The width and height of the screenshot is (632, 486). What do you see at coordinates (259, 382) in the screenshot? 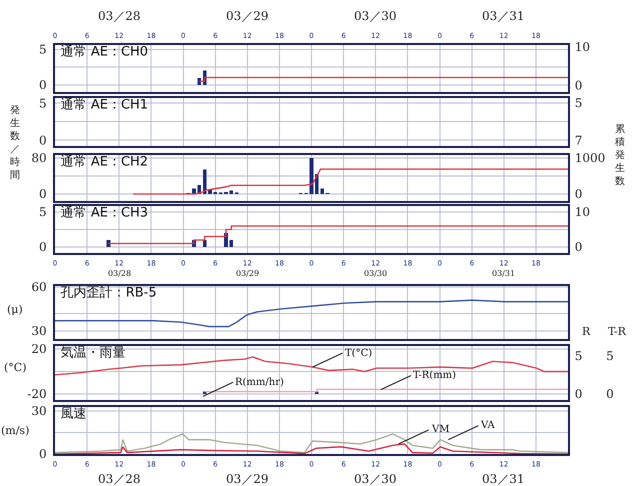
I see `annotation: R(mm/hr)` at bounding box center [259, 382].